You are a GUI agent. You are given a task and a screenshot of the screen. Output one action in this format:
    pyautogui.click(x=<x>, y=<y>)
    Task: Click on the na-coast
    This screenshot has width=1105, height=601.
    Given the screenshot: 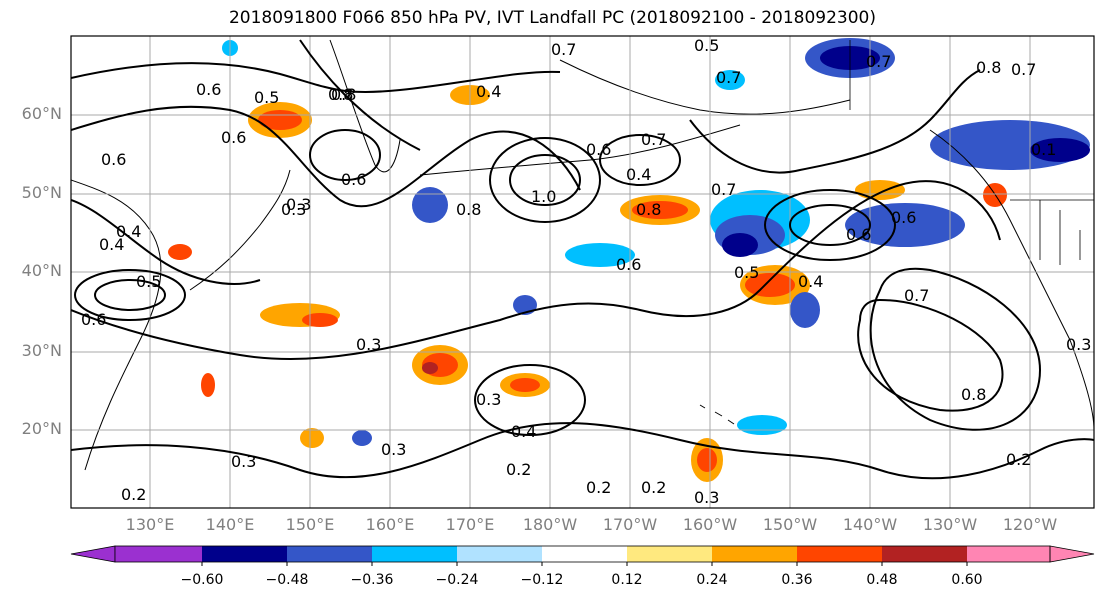 What is the action you would take?
    pyautogui.click(x=1011, y=280)
    